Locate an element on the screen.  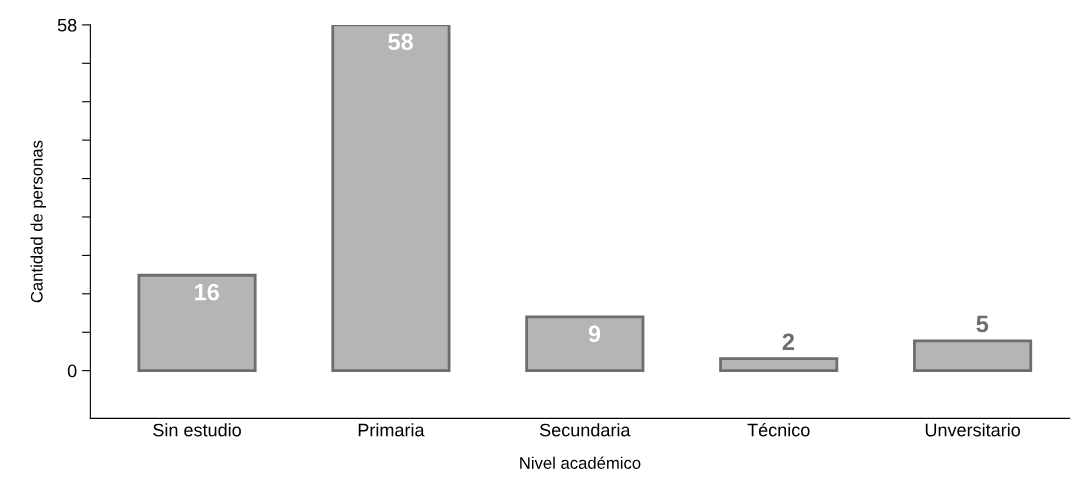
data-label: 58 is located at coordinates (401, 42).